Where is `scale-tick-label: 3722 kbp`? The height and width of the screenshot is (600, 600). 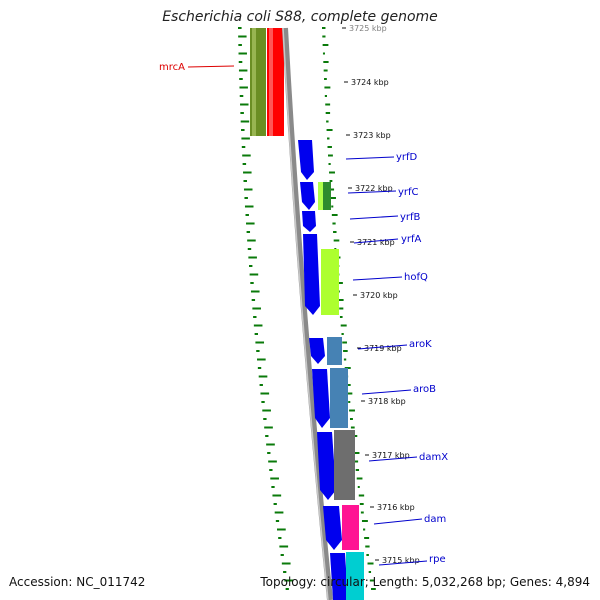 scale-tick-label: 3722 kbp is located at coordinates (374, 188).